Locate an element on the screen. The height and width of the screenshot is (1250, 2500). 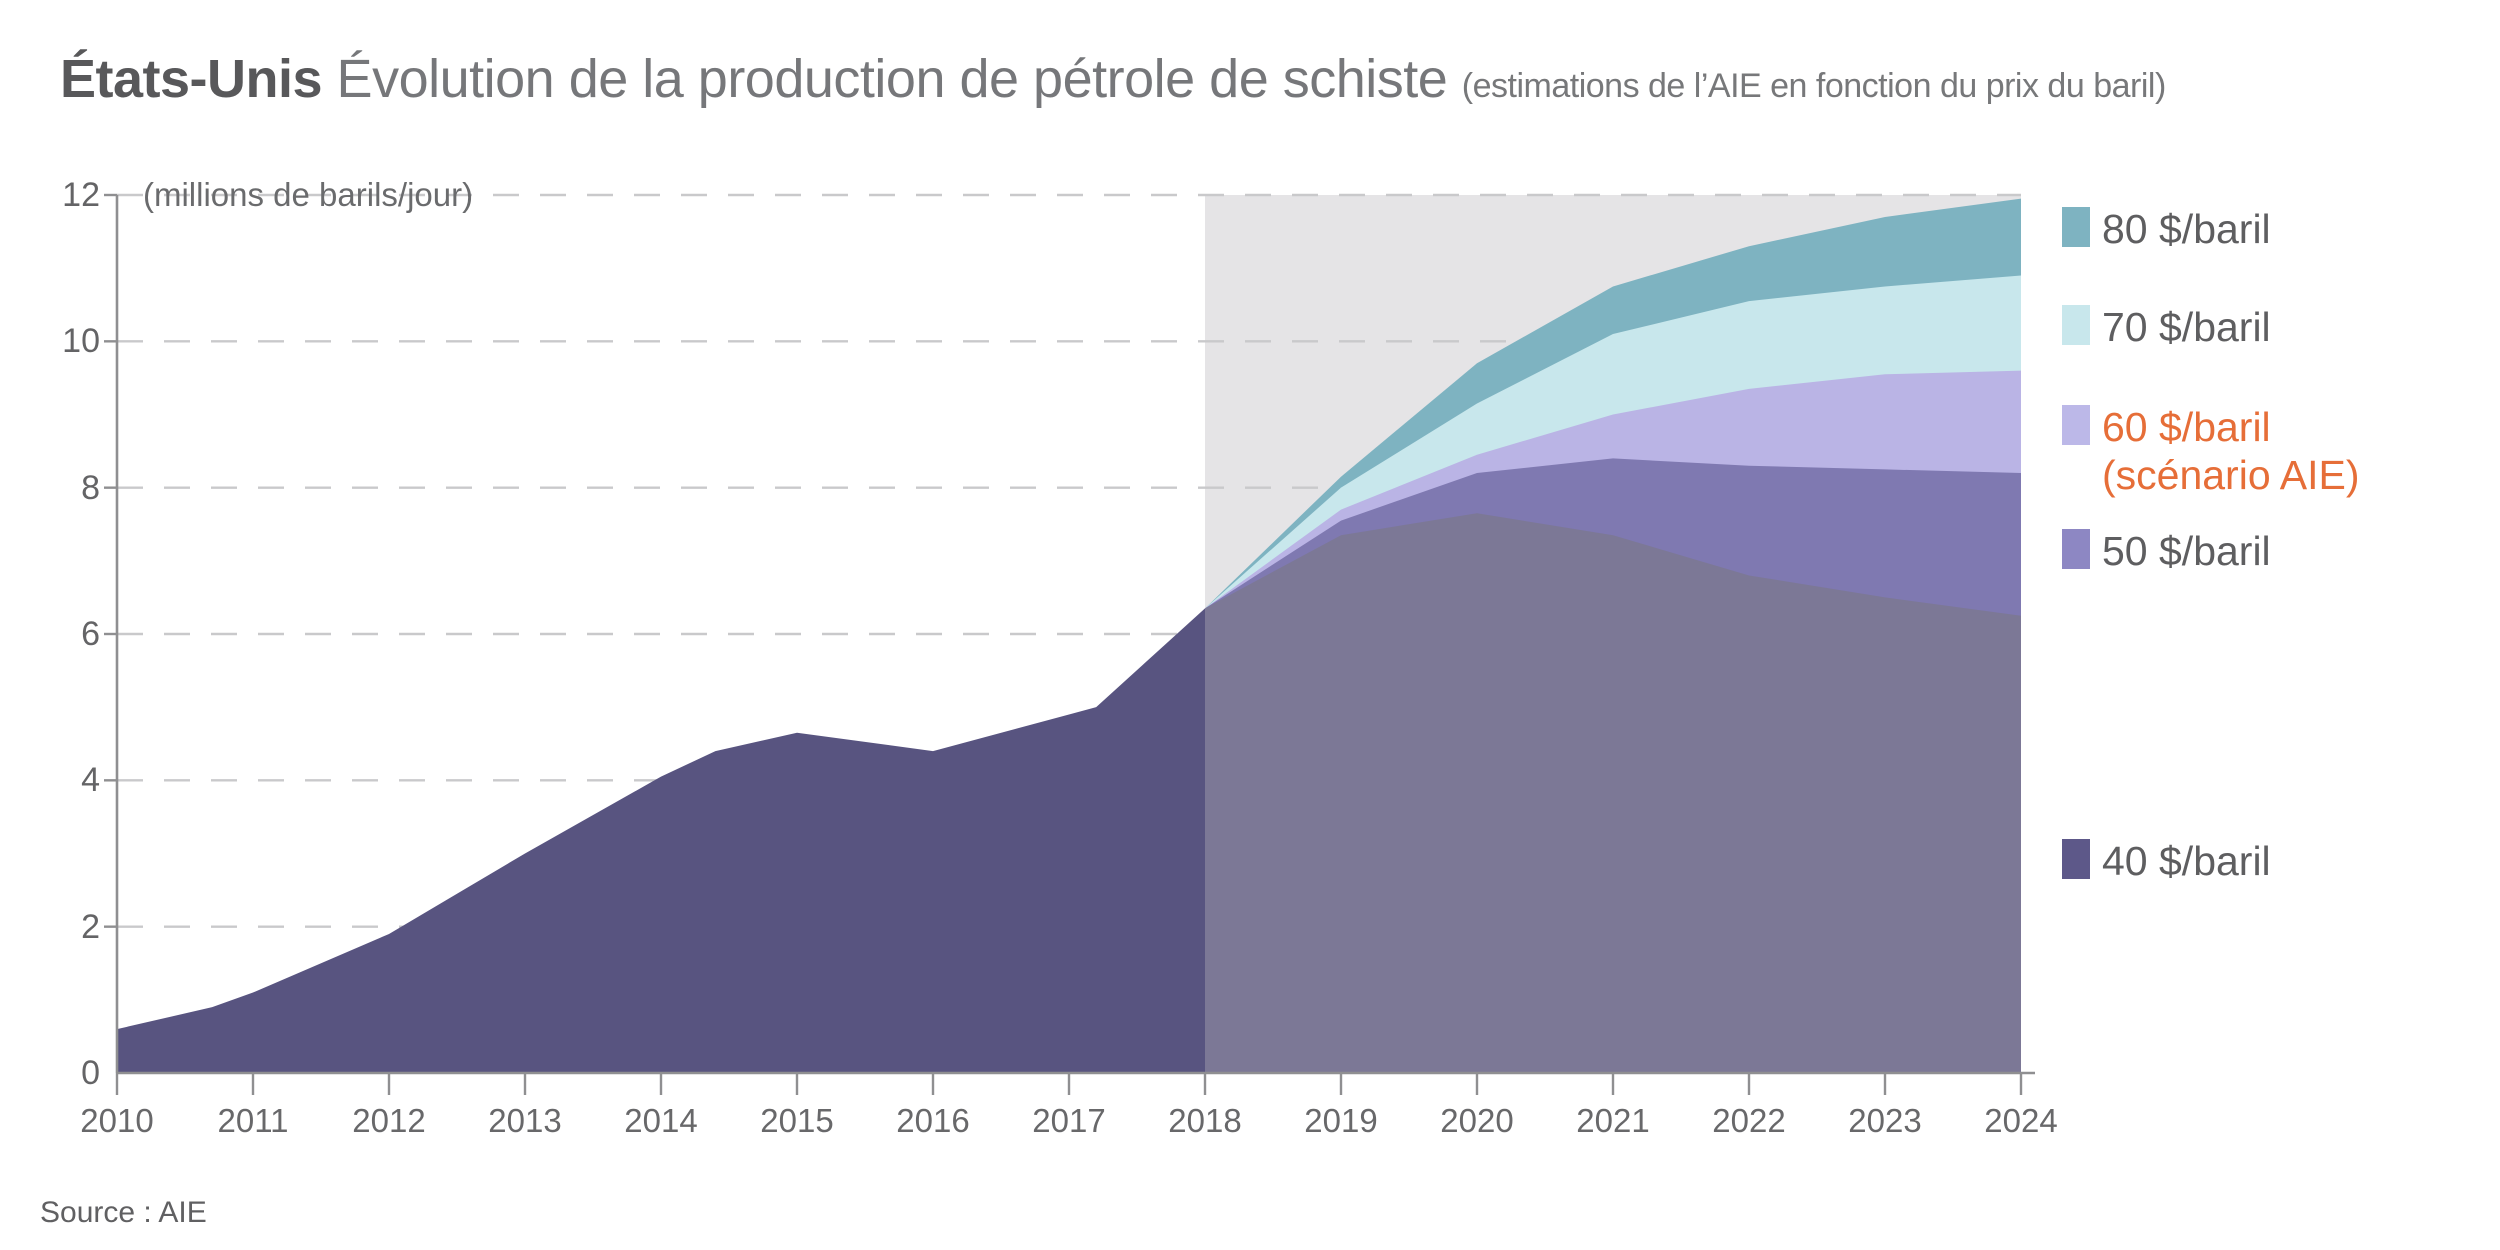
y-tick-label-12: 12 is located at coordinates (81, 195).